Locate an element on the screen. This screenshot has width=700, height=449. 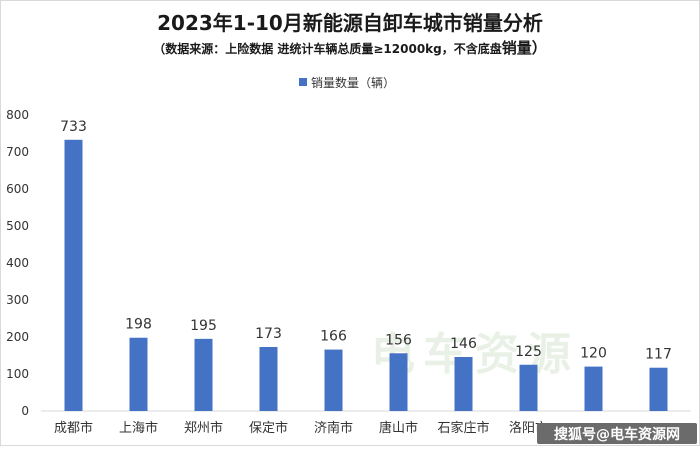
legend-swatch is located at coordinates (303, 82).